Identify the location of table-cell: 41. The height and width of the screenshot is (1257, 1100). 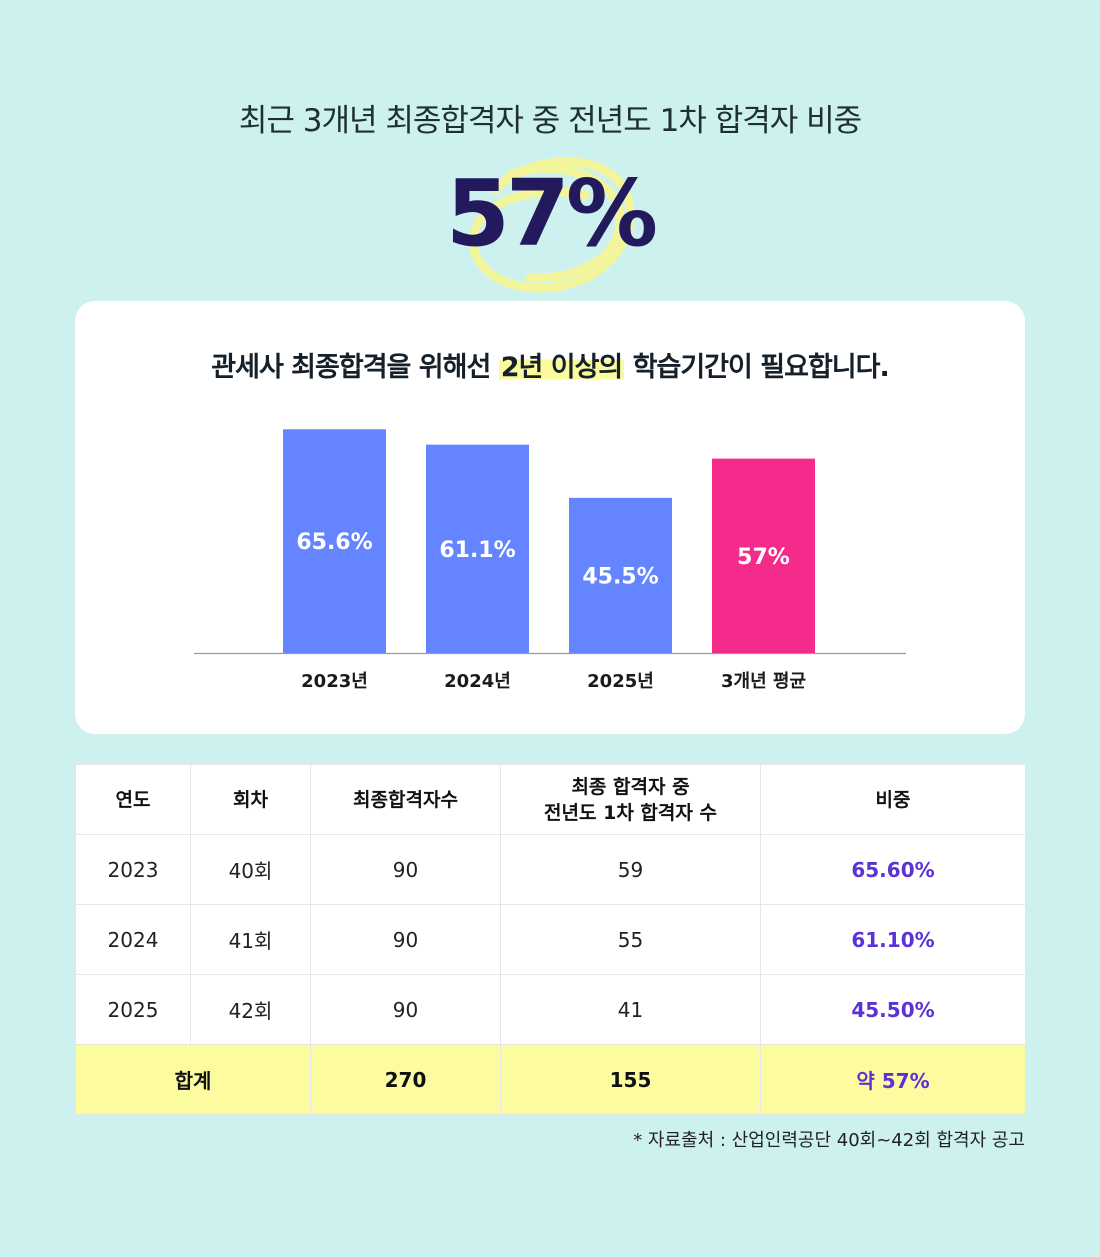
(630, 1009).